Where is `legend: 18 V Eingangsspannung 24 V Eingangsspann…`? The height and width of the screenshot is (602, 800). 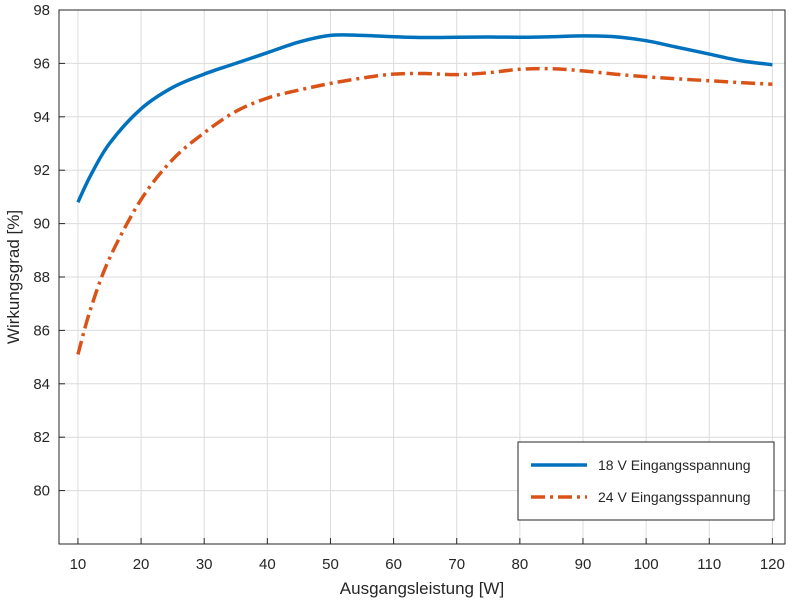 legend: 18 V Eingangsspannung 24 V Eingangsspann… is located at coordinates (646, 481).